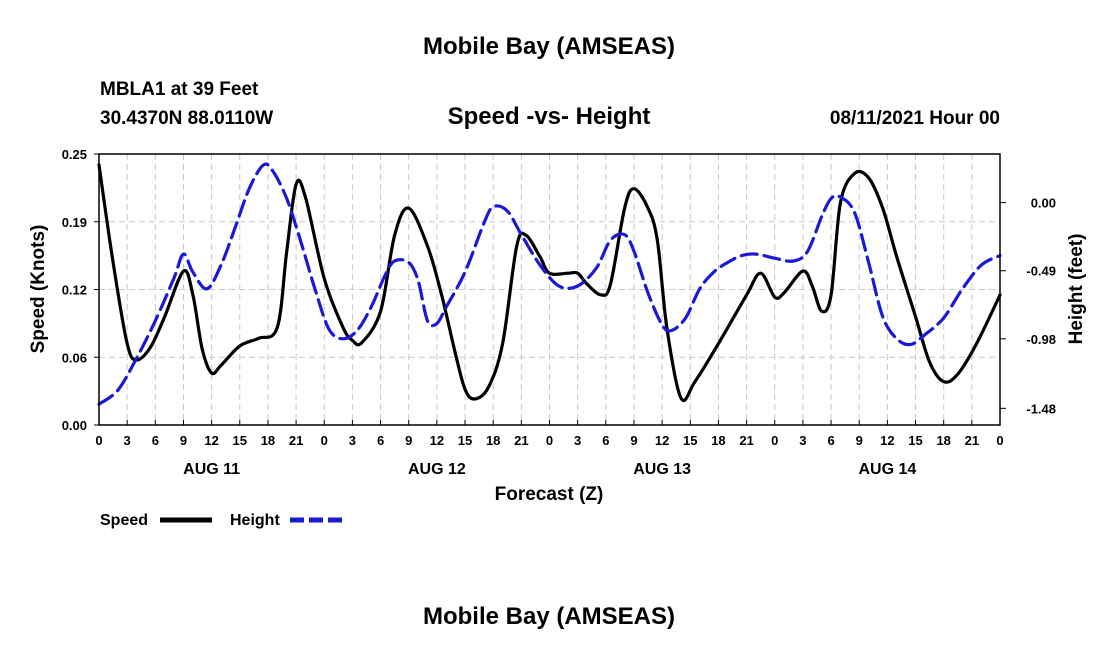 This screenshot has height=650, width=1100. What do you see at coordinates (74, 154) in the screenshot?
I see `y-left-tick-label: 0.25` at bounding box center [74, 154].